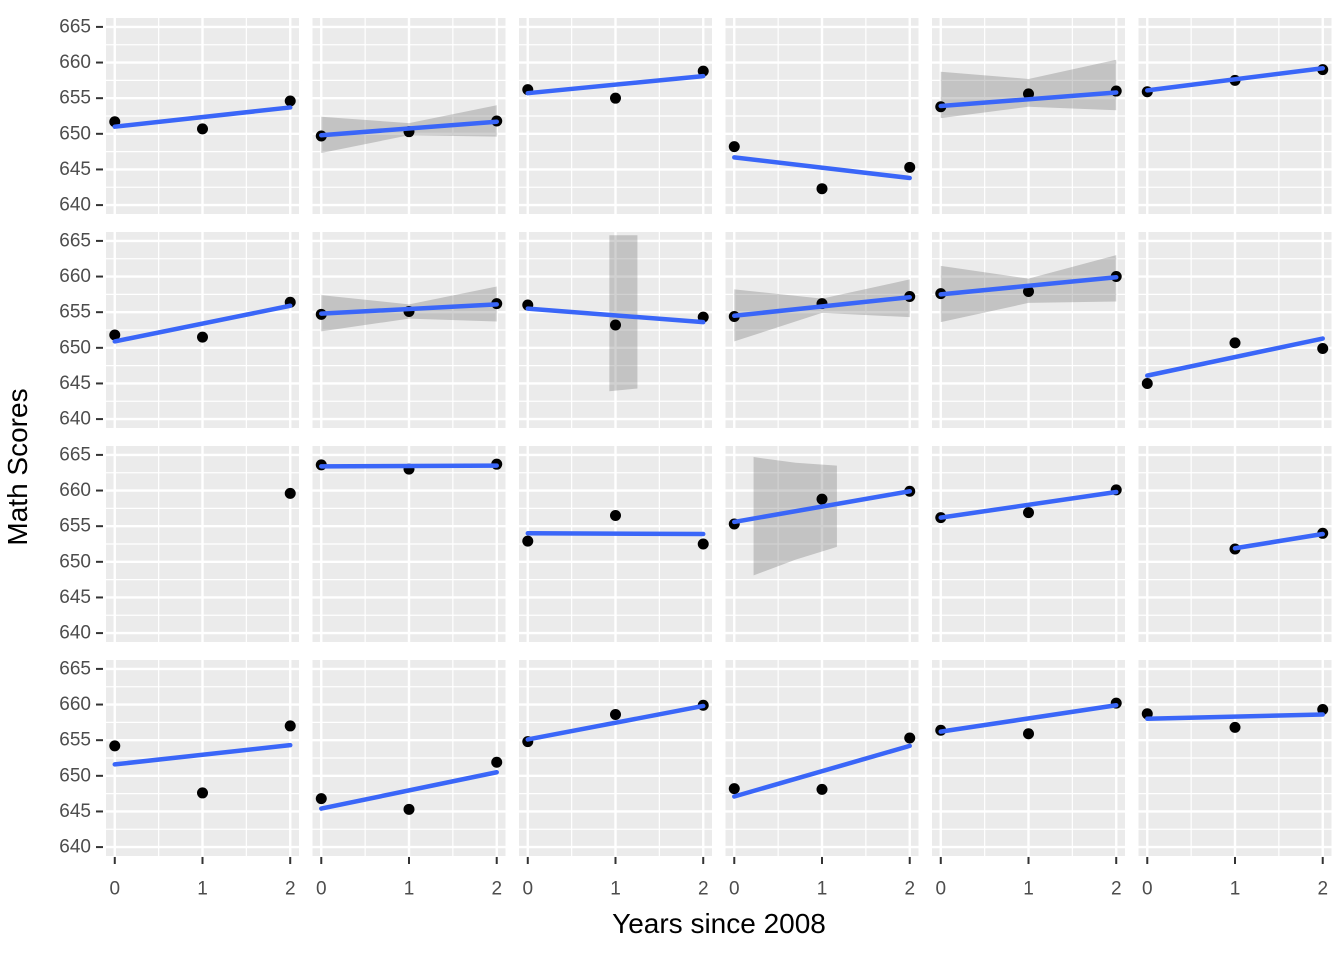  Describe the element at coordinates (615, 330) in the screenshot. I see `facet-panel-r2c3` at that location.